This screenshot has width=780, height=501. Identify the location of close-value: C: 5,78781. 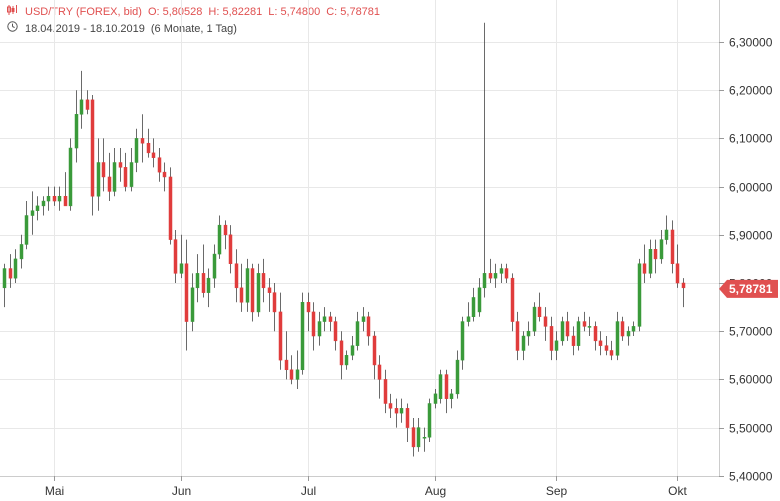
(353, 12).